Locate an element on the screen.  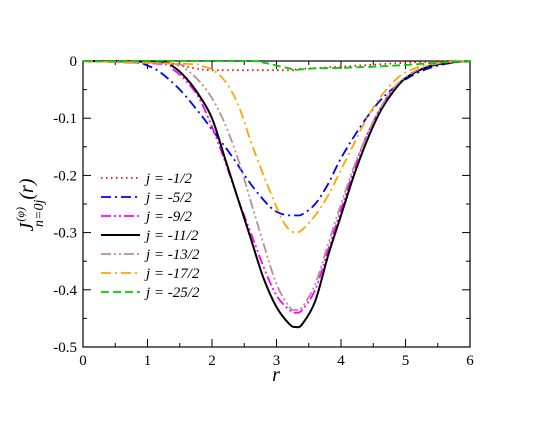
x-tick-label: 3 is located at coordinates (277, 361).